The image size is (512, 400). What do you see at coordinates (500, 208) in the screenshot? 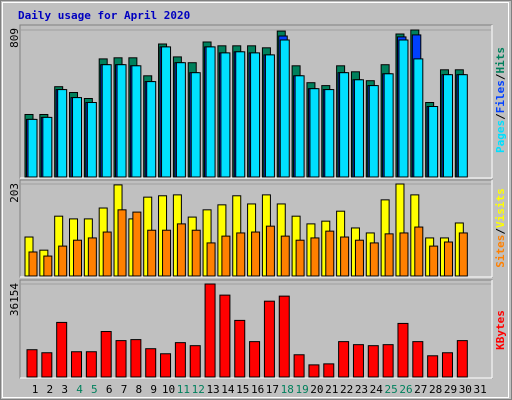
I see `legend-entry: Visits` at bounding box center [500, 208].